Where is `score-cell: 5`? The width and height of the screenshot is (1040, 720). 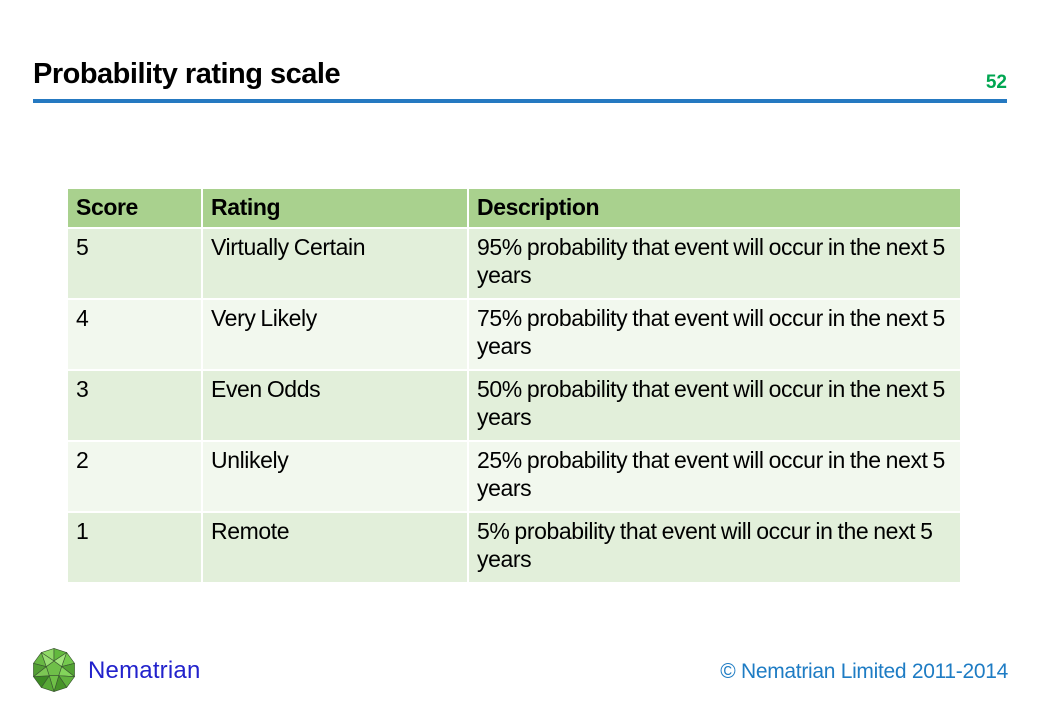 score-cell: 5 is located at coordinates (135, 265).